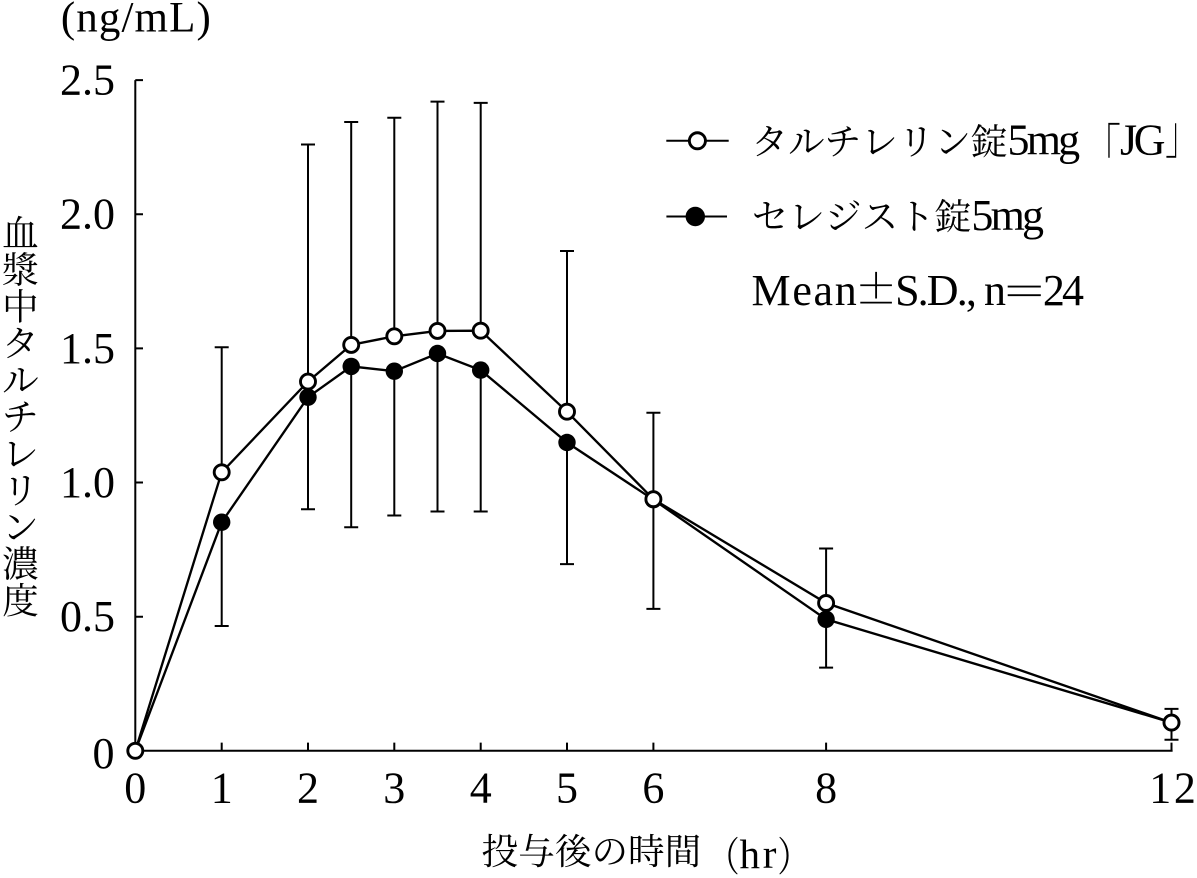 The width and height of the screenshot is (1197, 878). I want to click on svg-text: 8, so click(826, 788).